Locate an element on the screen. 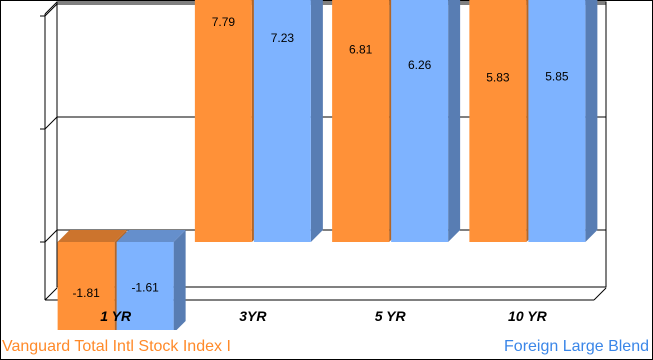 The image size is (653, 360). floor-right-edge is located at coordinates (600, 294).